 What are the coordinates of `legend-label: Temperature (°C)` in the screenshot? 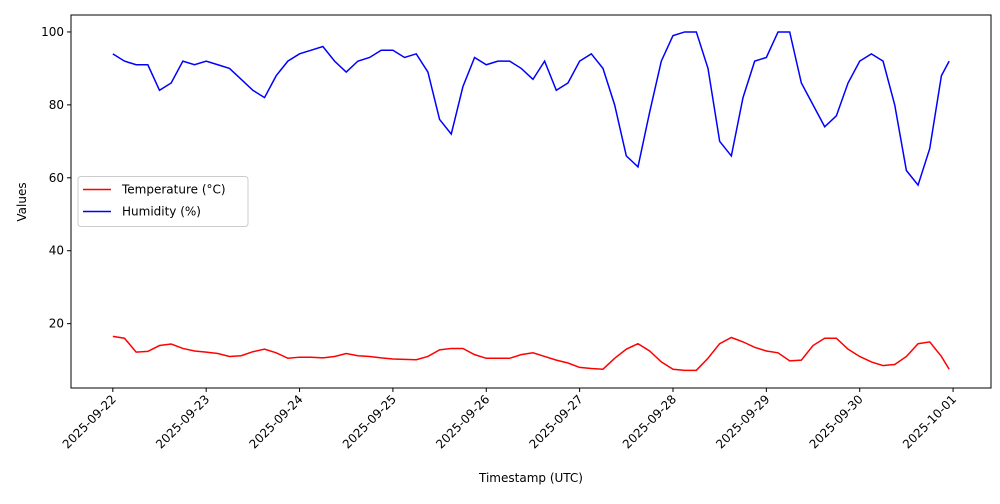 It's located at (173, 190).